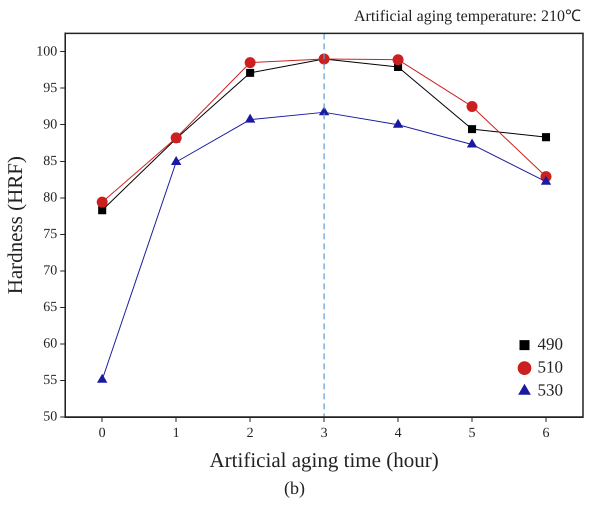  What do you see at coordinates (324, 460) in the screenshot?
I see `x-axis-title: Artificial aging time (hour)` at bounding box center [324, 460].